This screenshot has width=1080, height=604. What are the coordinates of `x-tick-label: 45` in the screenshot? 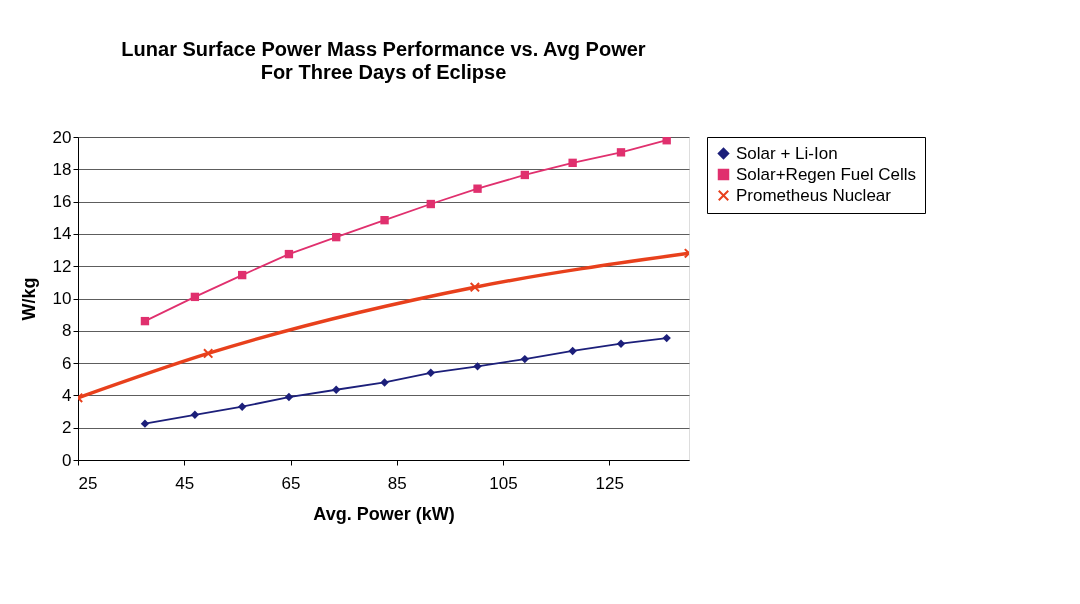 It's located at (185, 483).